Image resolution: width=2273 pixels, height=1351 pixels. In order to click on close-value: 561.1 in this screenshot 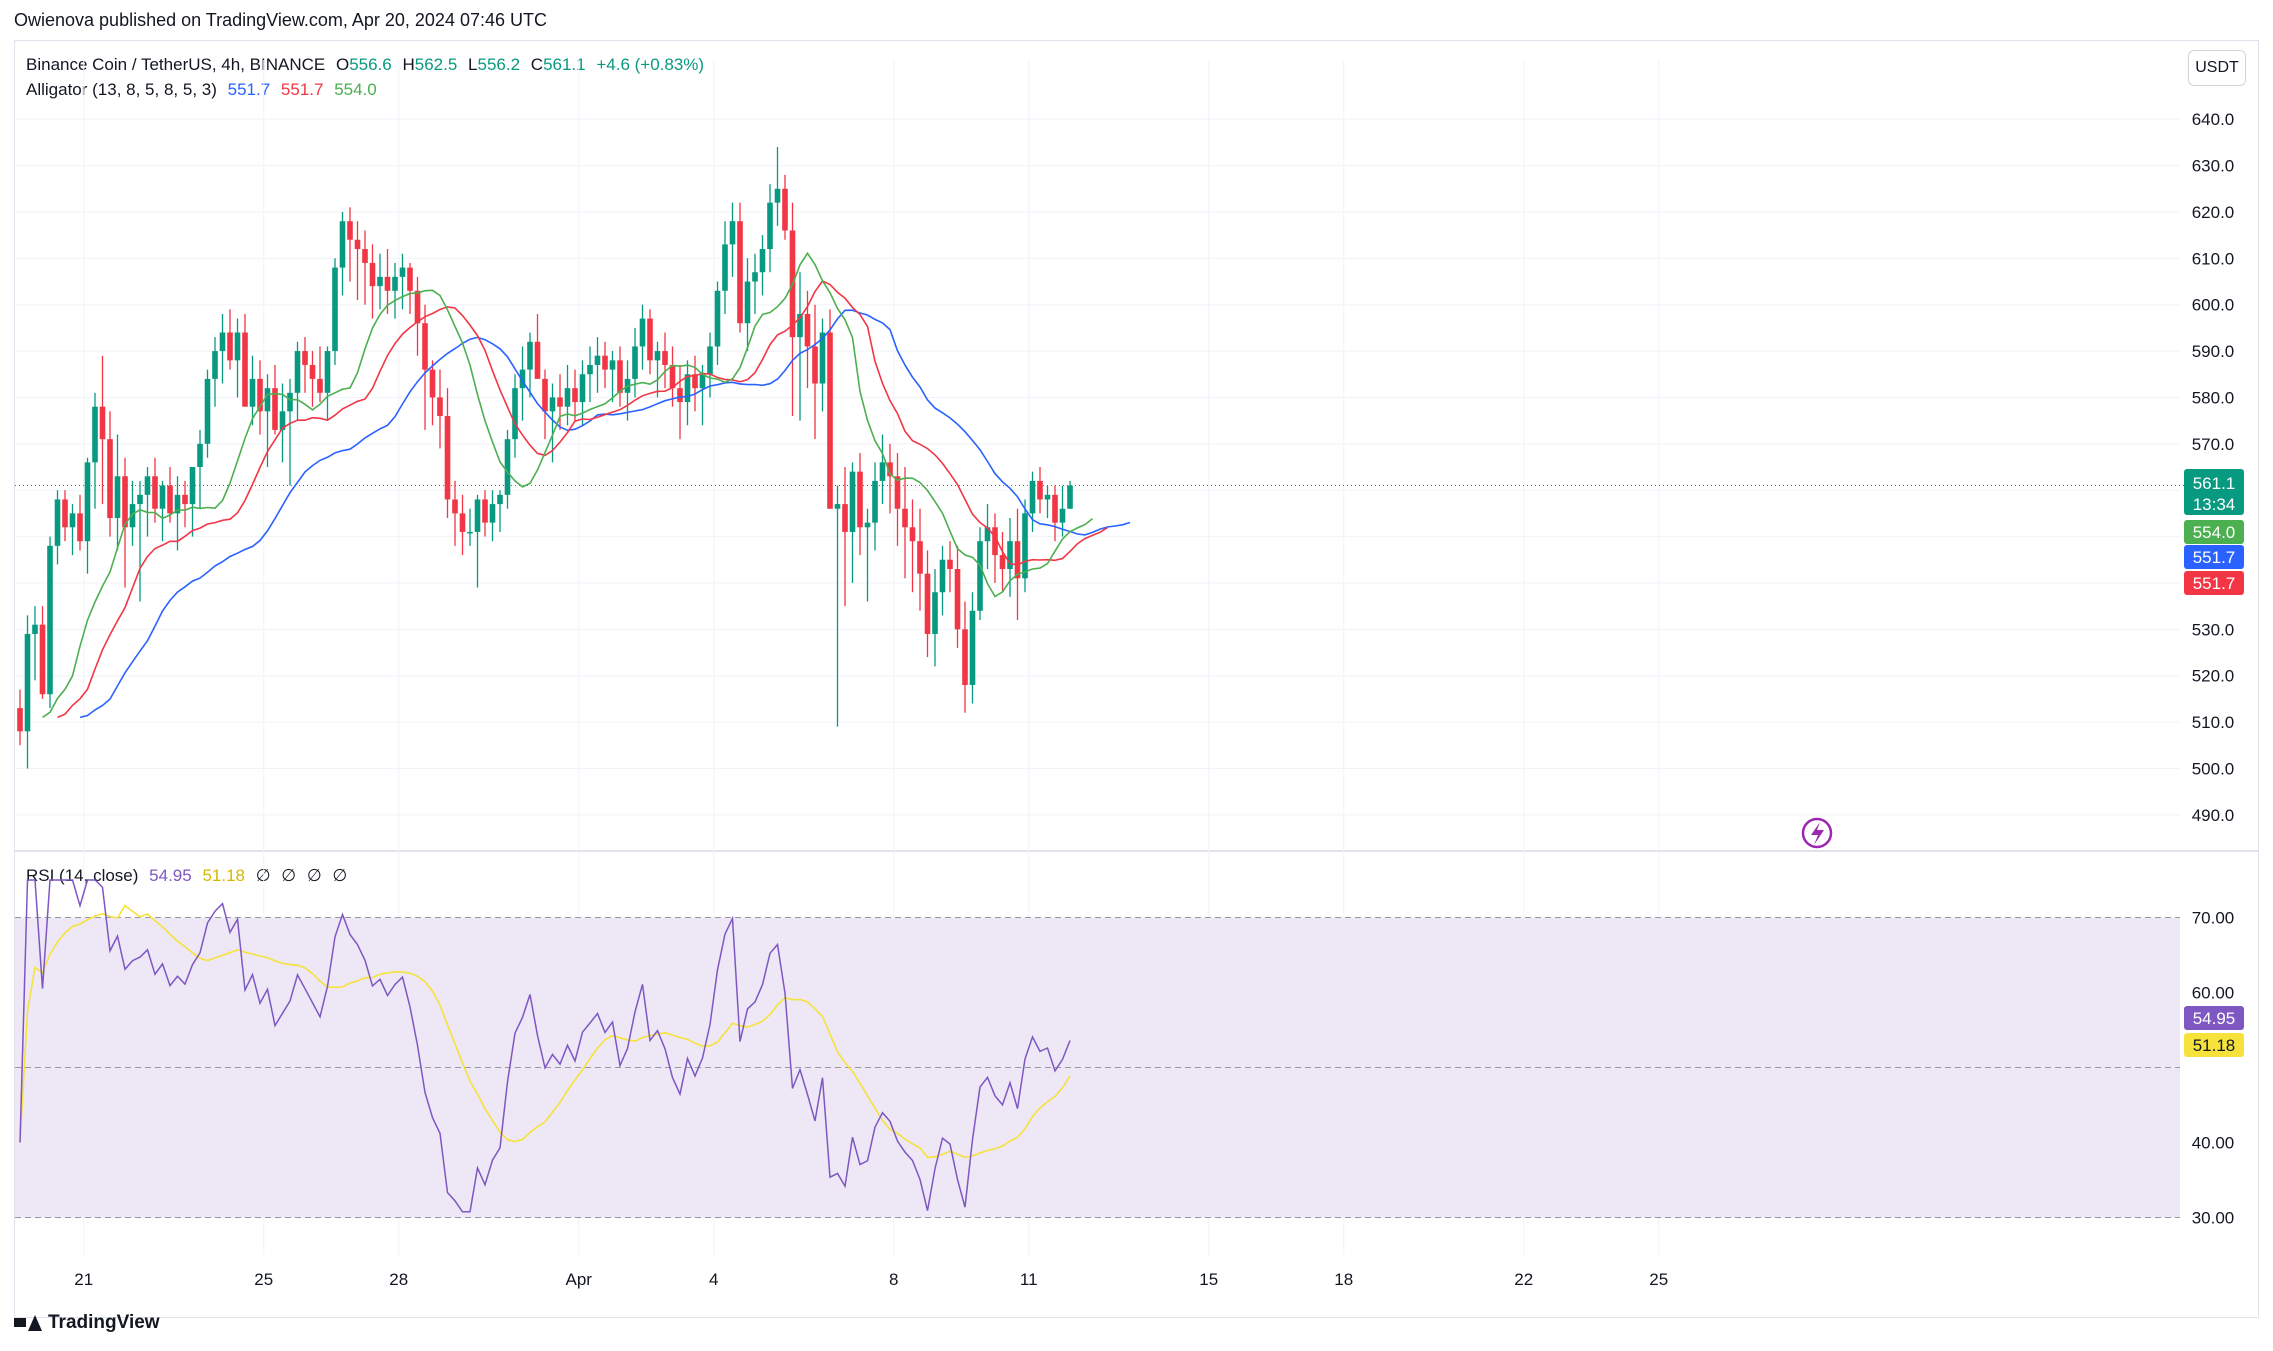, I will do `click(564, 64)`.